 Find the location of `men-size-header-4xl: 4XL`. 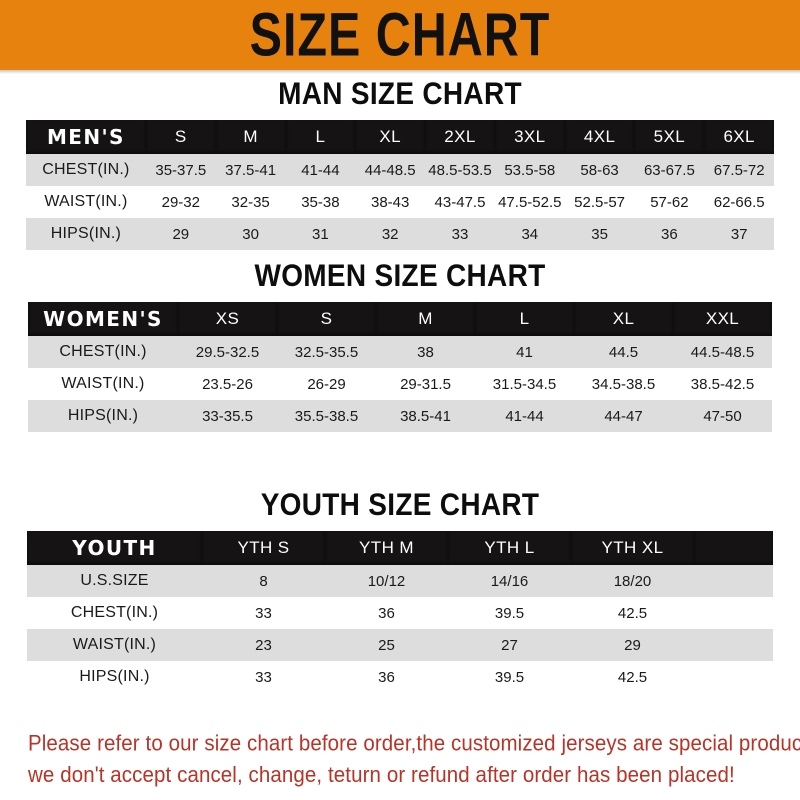

men-size-header-4xl: 4XL is located at coordinates (599, 137).